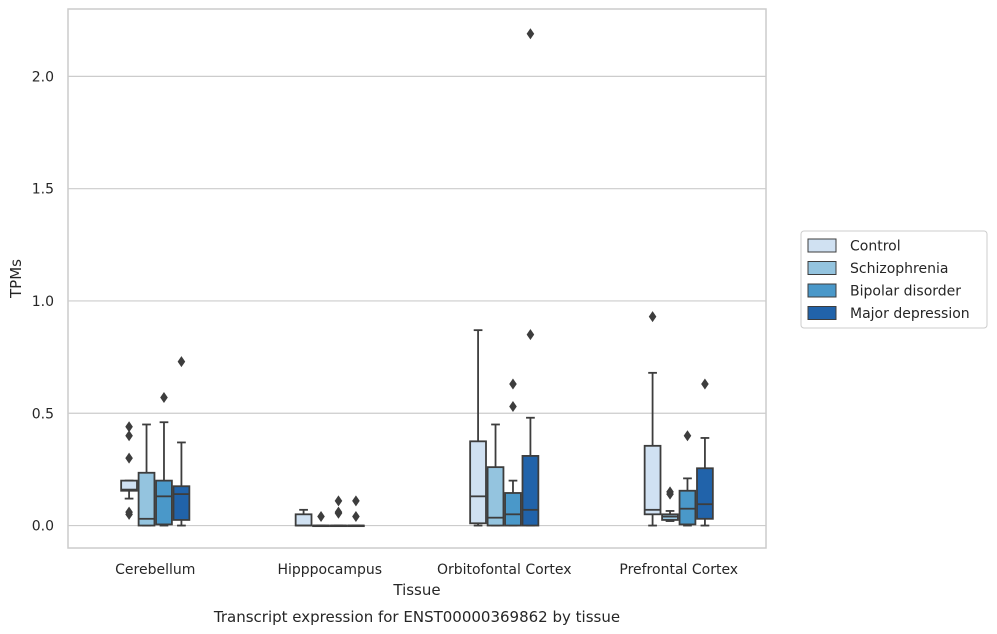  I want to click on y-axis-title: TPMs, so click(16, 279).